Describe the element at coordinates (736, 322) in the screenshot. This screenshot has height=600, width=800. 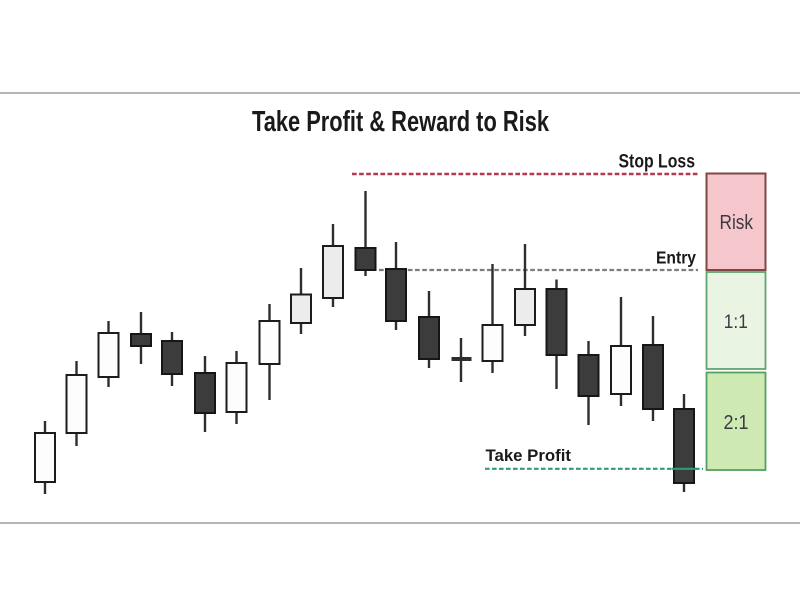
I see `svg-text: 1:1` at that location.